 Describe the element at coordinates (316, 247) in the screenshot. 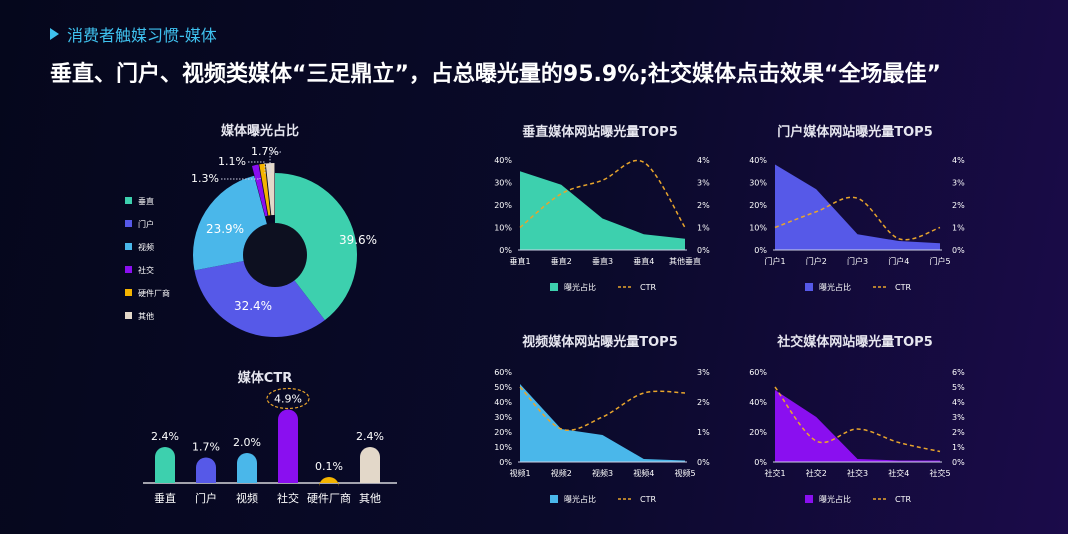

I see `pie-slice-vertical` at that location.